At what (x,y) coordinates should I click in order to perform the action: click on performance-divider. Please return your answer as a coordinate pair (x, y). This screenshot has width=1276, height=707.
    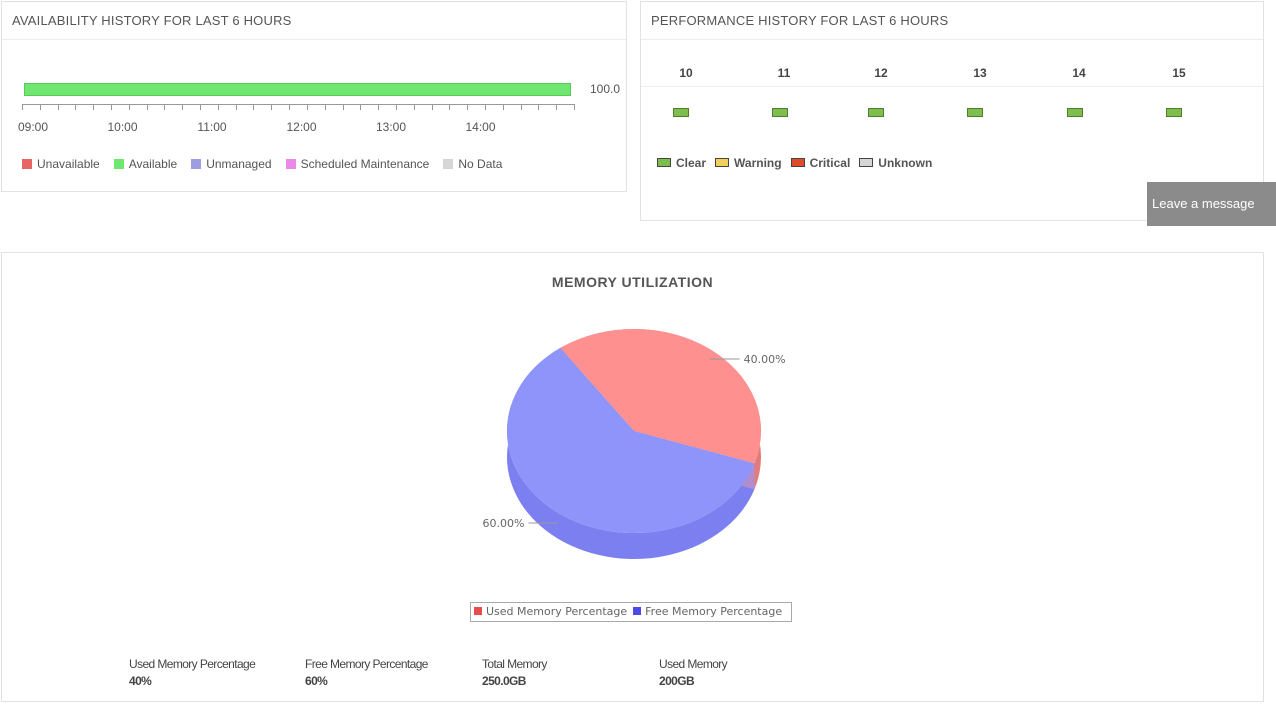
    Looking at the image, I should click on (952, 39).